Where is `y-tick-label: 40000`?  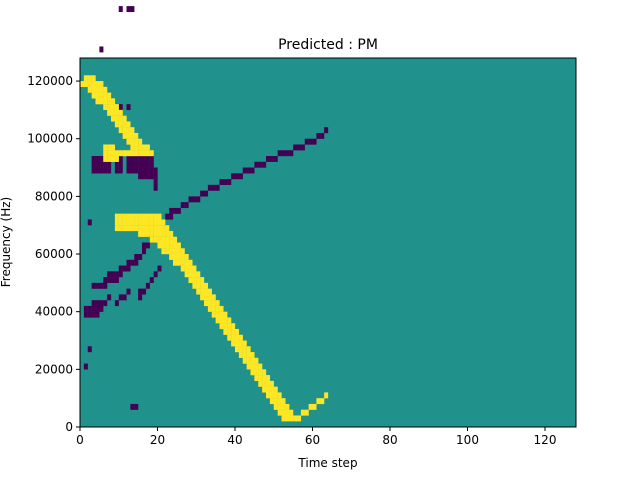
y-tick-label: 40000 is located at coordinates (54, 312).